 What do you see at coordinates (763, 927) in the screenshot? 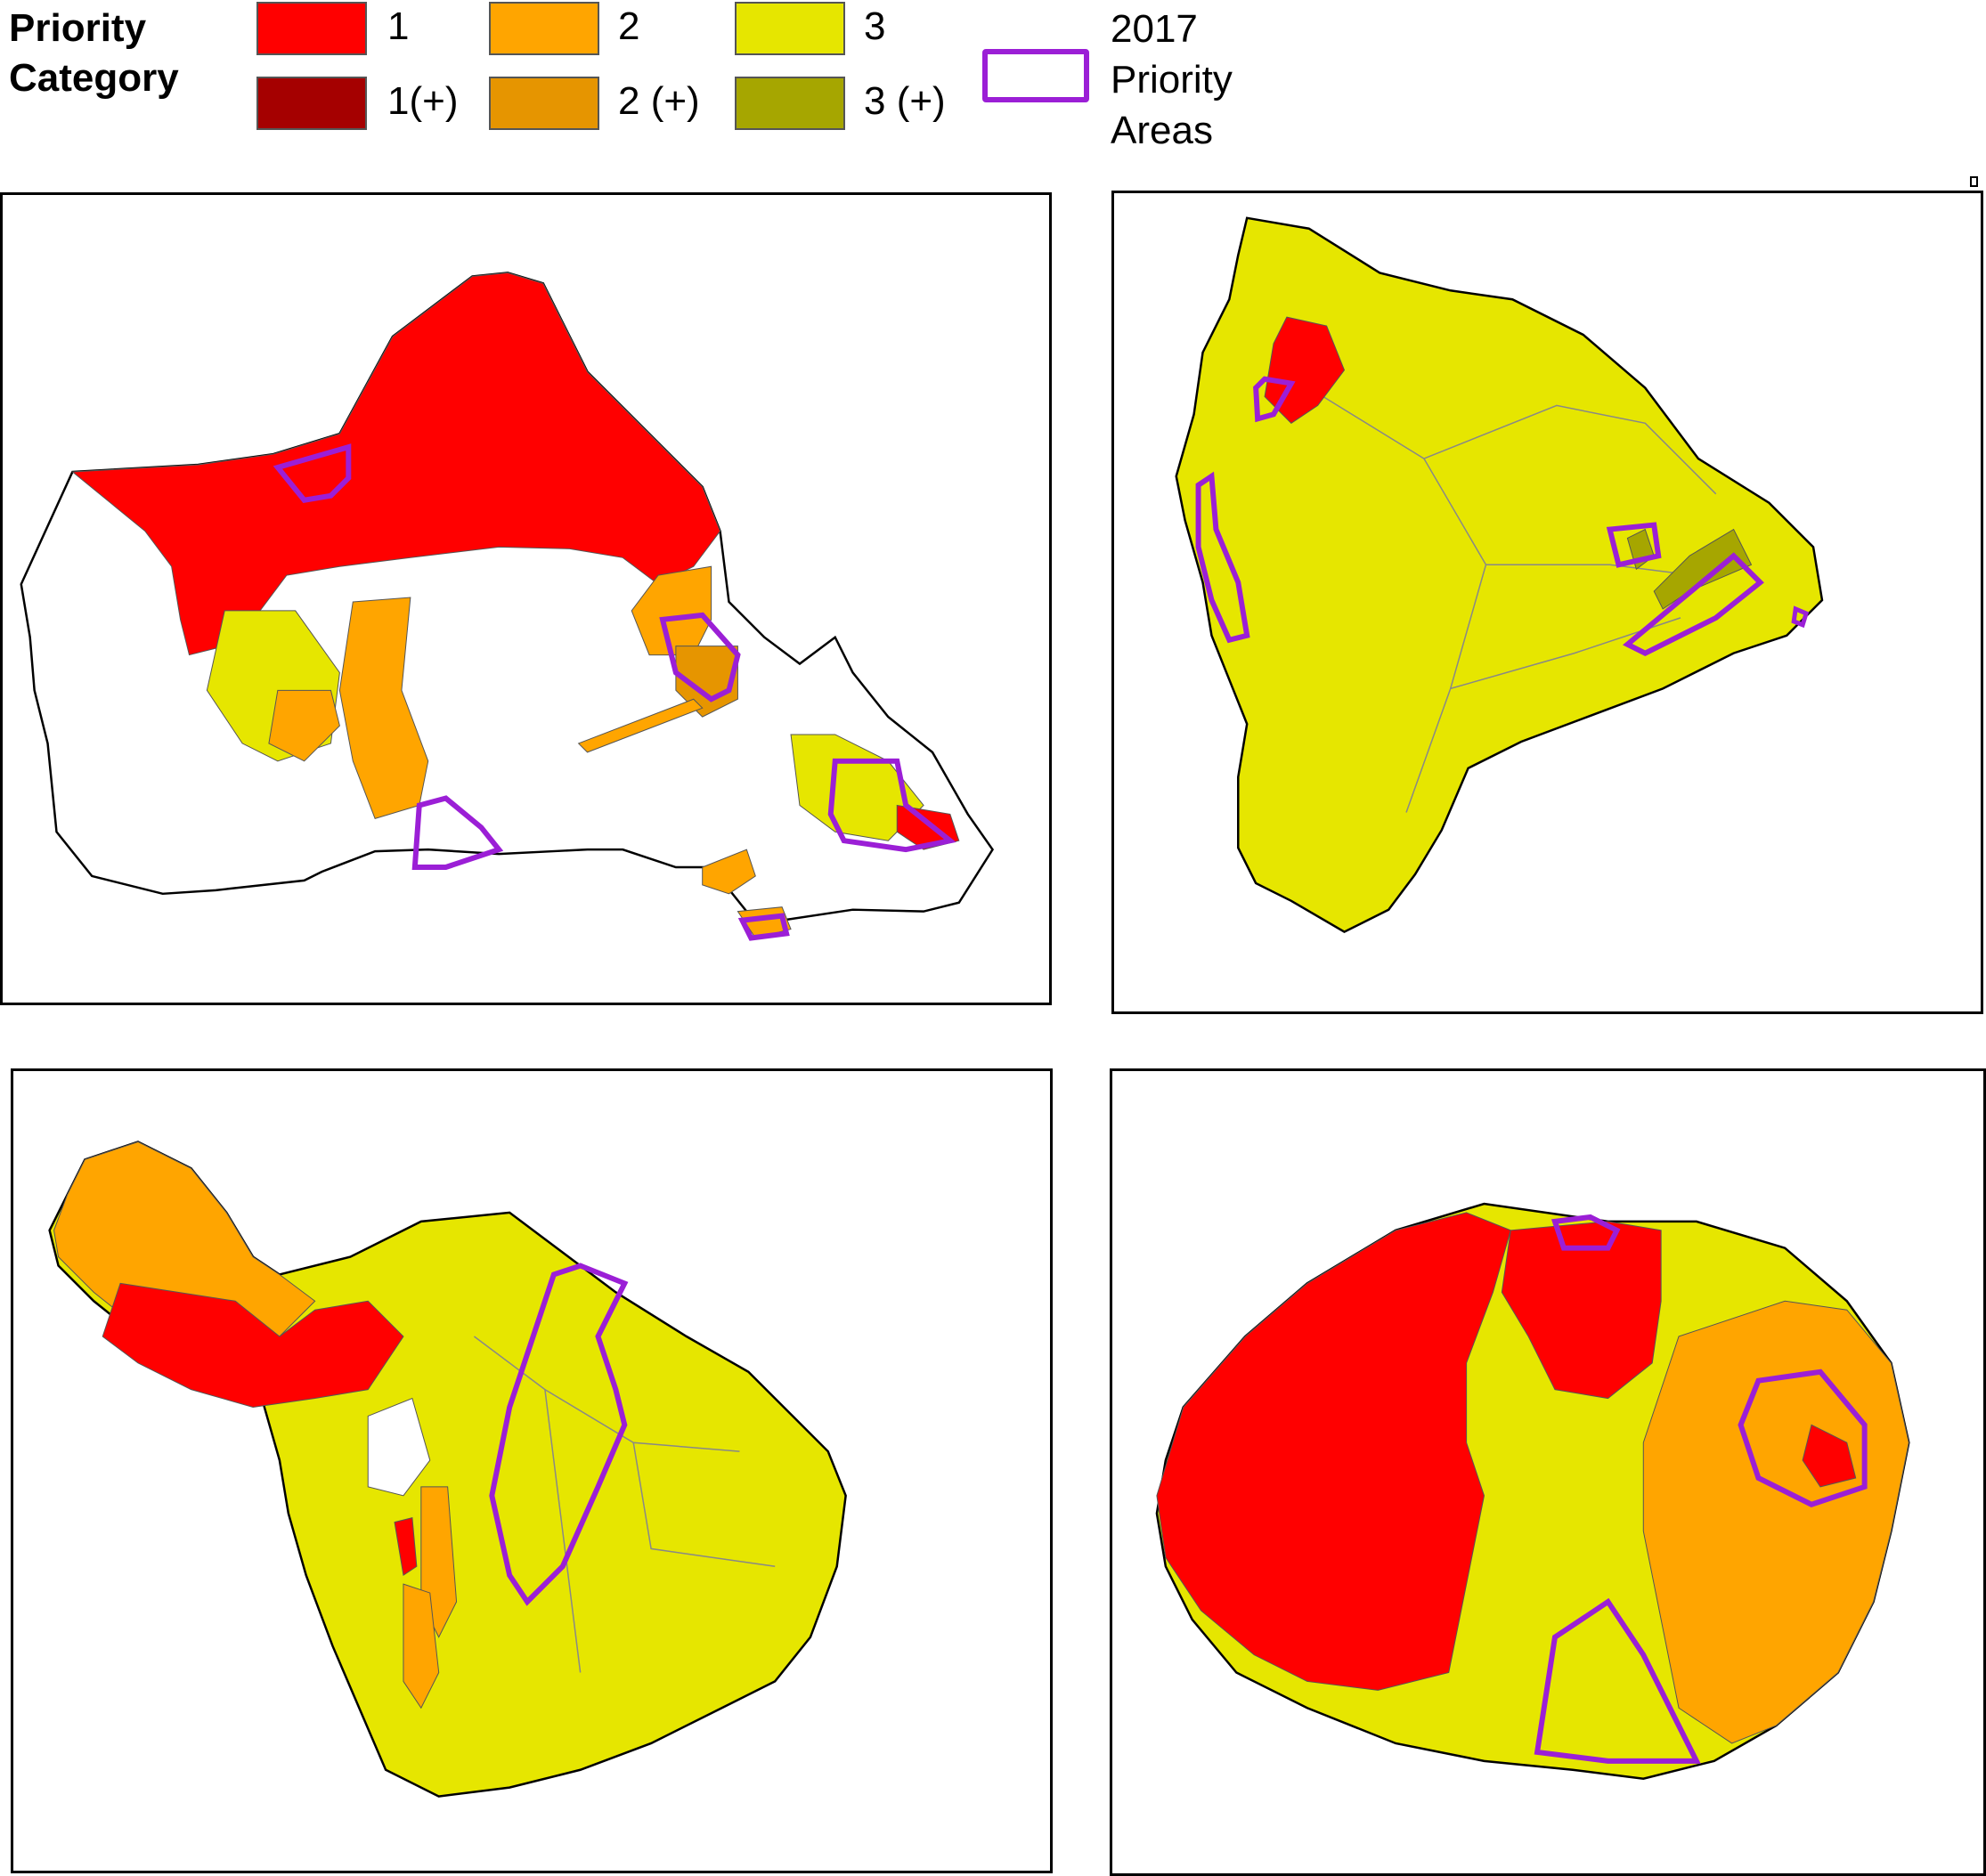
I see `oahu-priority-area-south` at bounding box center [763, 927].